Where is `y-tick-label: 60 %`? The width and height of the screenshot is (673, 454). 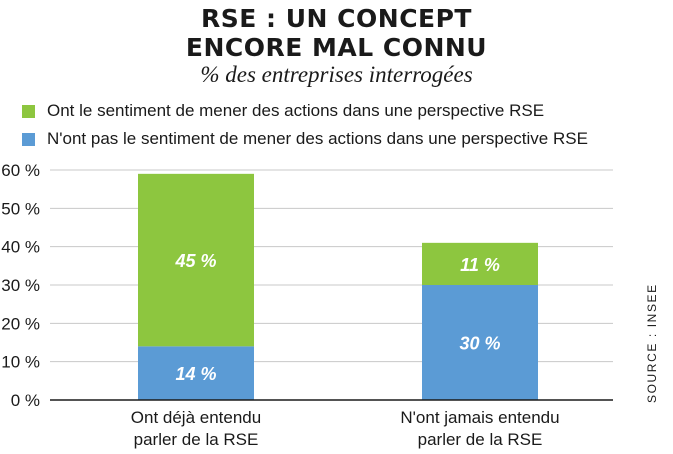 y-tick-label: 60 % is located at coordinates (20, 170).